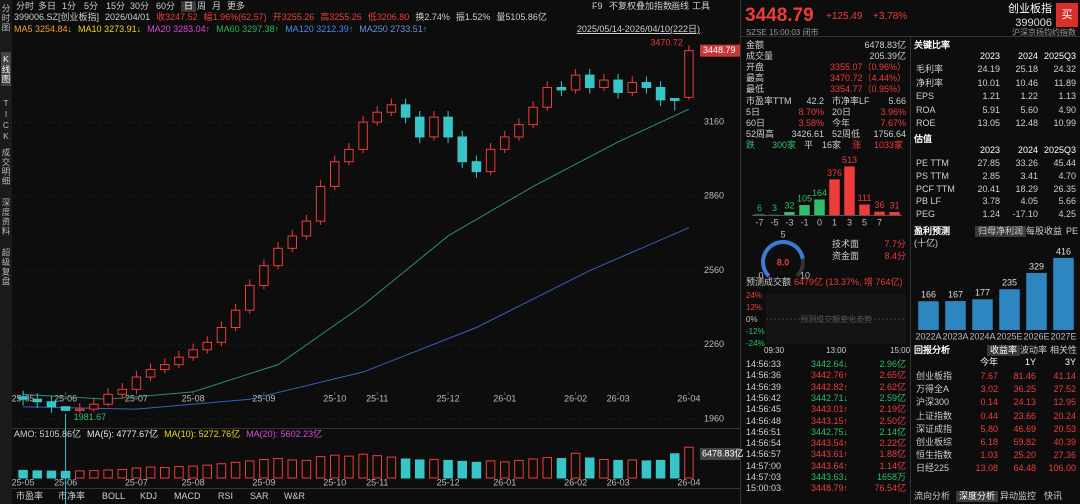 Image resolution: width=1080 pixels, height=504 pixels. I want to click on side-tab: K线图, so click(6, 69).